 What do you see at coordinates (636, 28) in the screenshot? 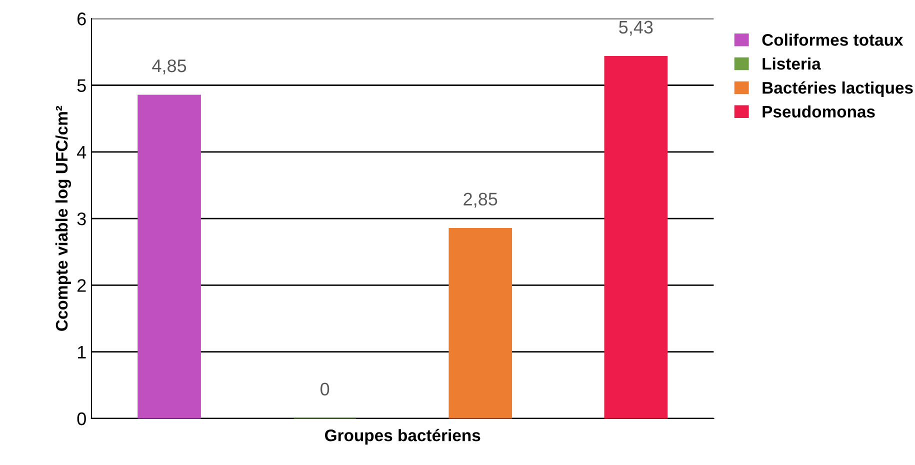
I see `data-label: 5,43` at bounding box center [636, 28].